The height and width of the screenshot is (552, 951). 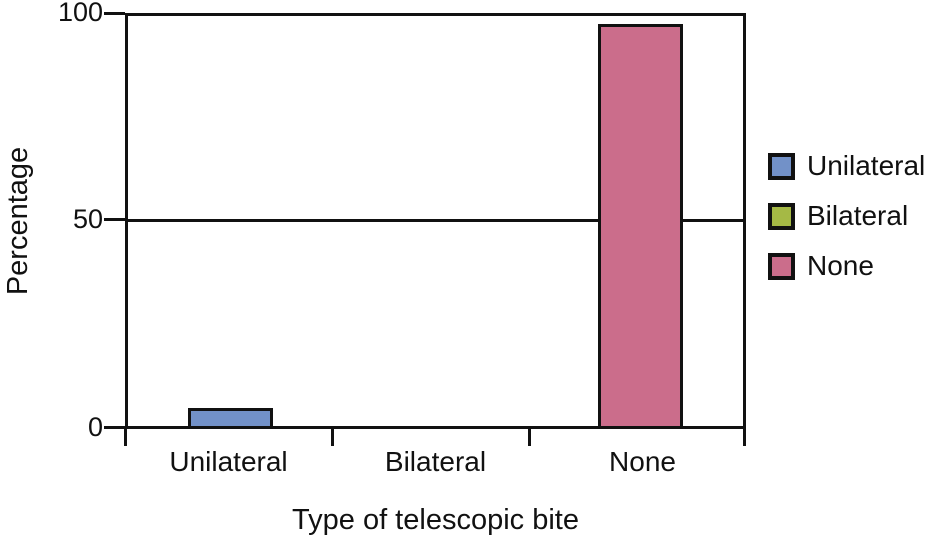 What do you see at coordinates (230, 416) in the screenshot?
I see `bar-unilateral` at bounding box center [230, 416].